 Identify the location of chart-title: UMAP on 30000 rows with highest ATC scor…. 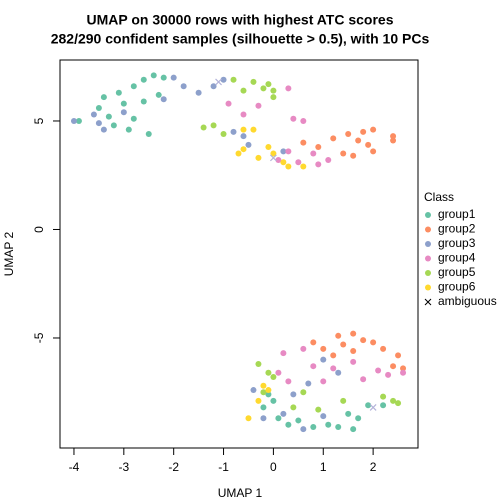
(239, 20).